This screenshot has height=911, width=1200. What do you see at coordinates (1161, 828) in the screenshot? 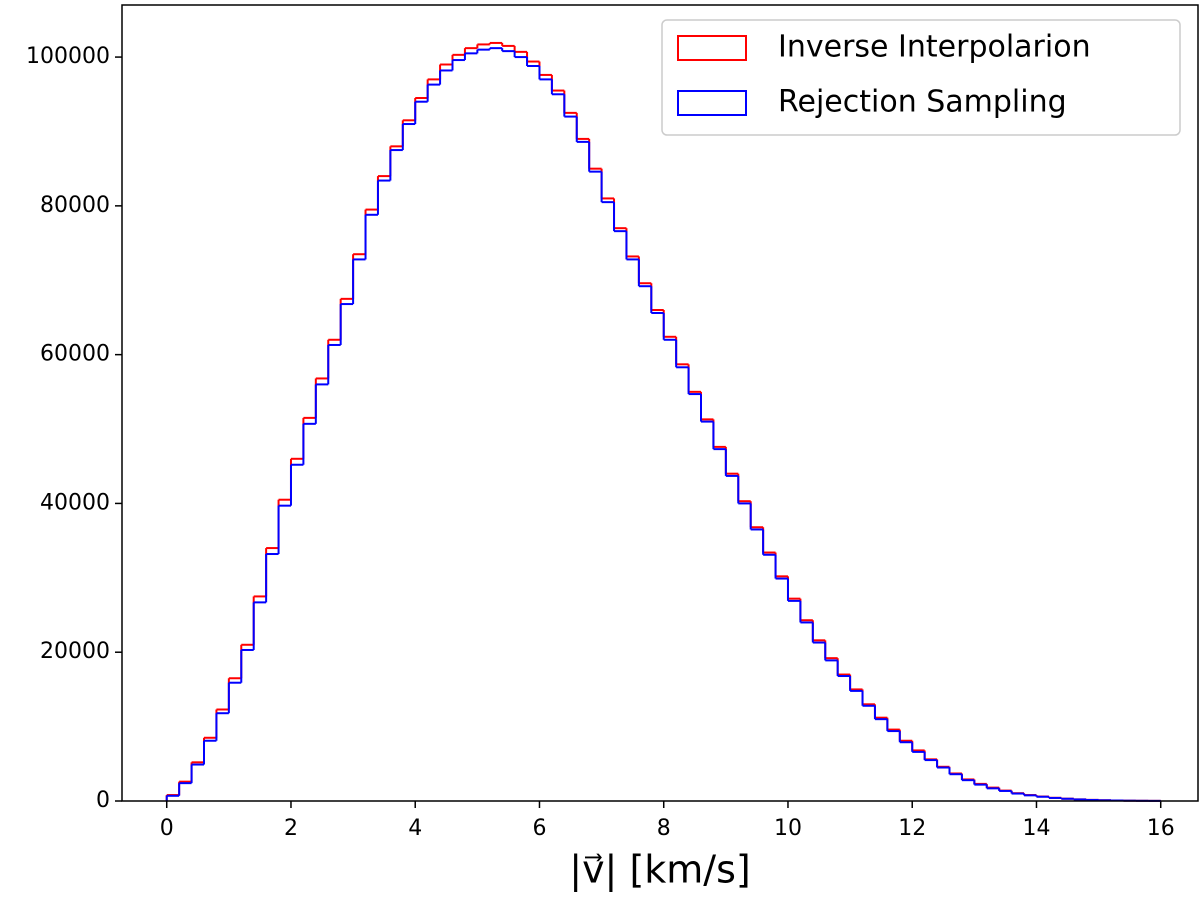
I see `x-tick-label: 16` at bounding box center [1161, 828].